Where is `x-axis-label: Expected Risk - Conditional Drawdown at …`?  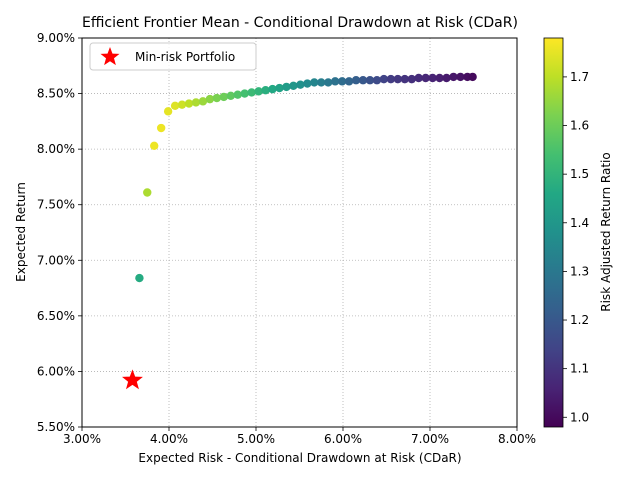 x-axis-label: Expected Risk - Conditional Drawdown at … is located at coordinates (299, 458).